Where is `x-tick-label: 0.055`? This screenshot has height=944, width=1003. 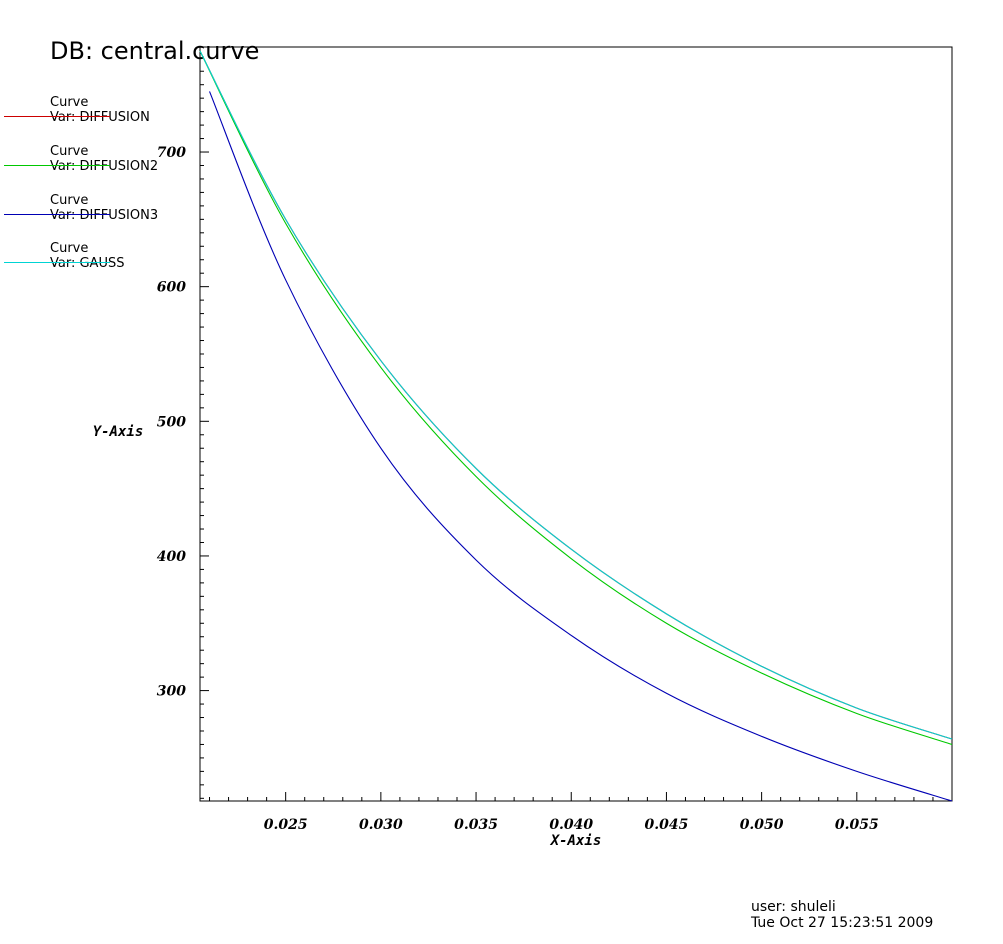
x-tick-label: 0.055 is located at coordinates (857, 825).